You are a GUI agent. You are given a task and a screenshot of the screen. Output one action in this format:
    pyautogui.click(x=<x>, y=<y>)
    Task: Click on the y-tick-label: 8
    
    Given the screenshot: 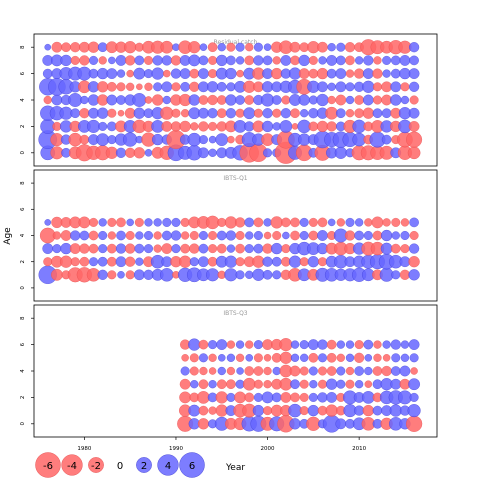 What is the action you would take?
    pyautogui.click(x=23, y=47)
    